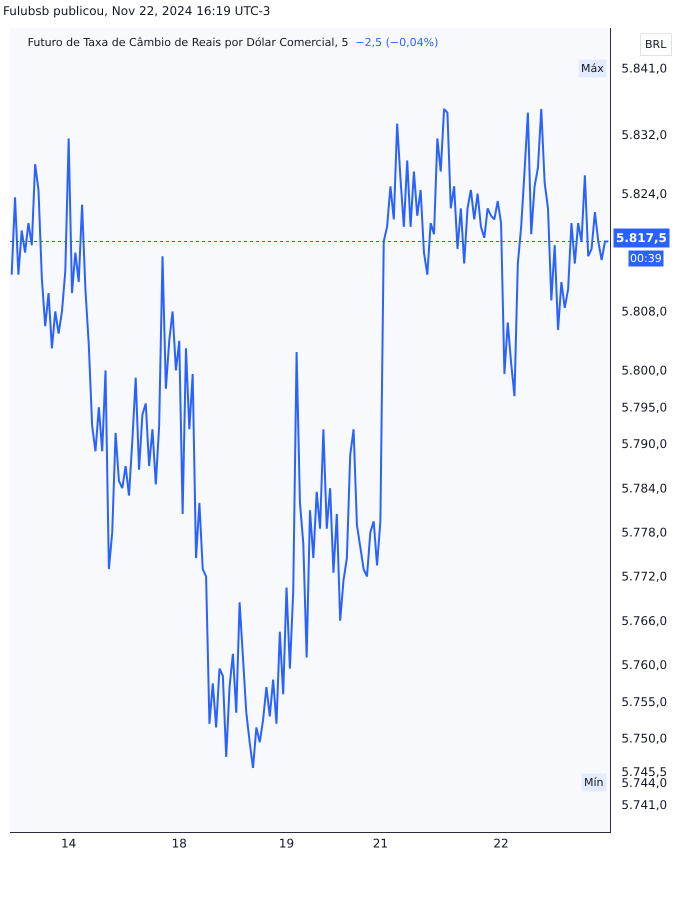  I want to click on y-tick-label: 5.790,0, so click(644, 444).